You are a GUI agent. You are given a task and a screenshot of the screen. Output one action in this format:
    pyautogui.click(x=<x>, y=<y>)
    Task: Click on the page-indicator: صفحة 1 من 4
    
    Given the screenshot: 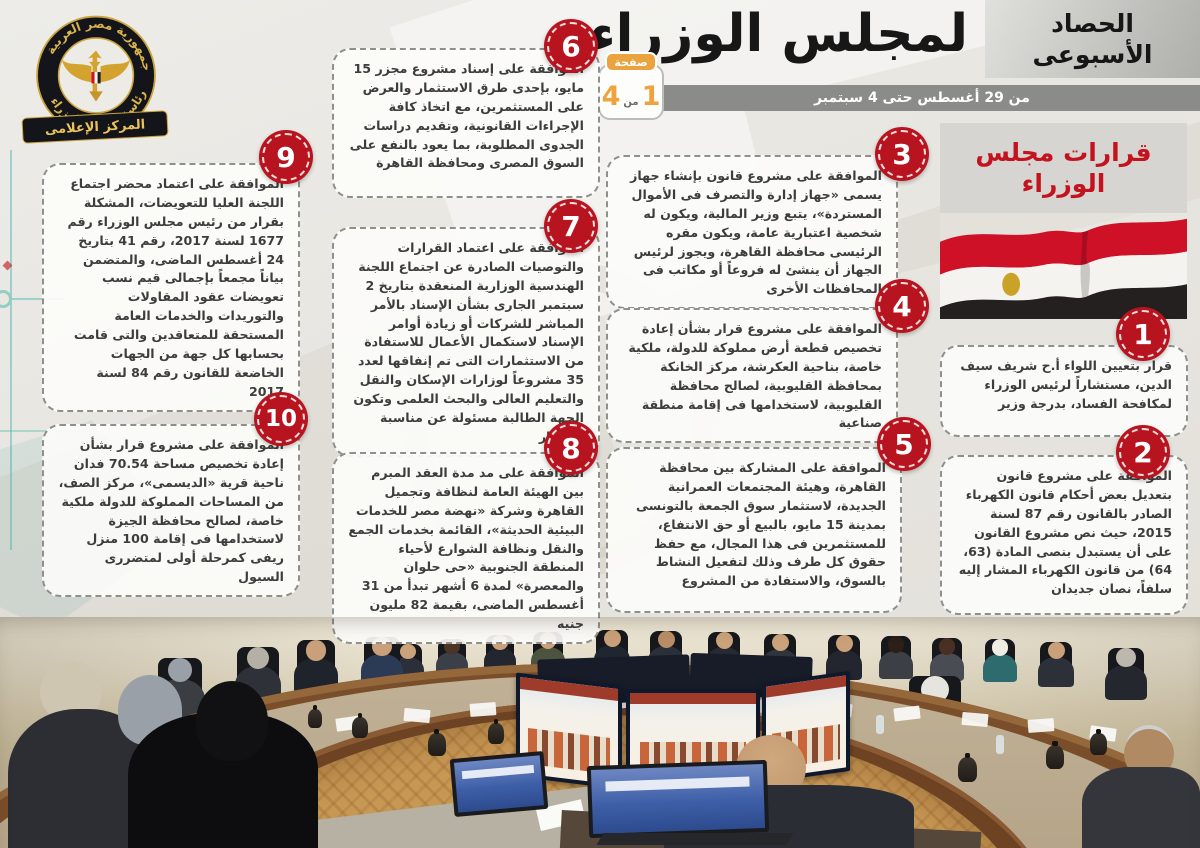 What is the action you would take?
    pyautogui.click(x=631, y=87)
    